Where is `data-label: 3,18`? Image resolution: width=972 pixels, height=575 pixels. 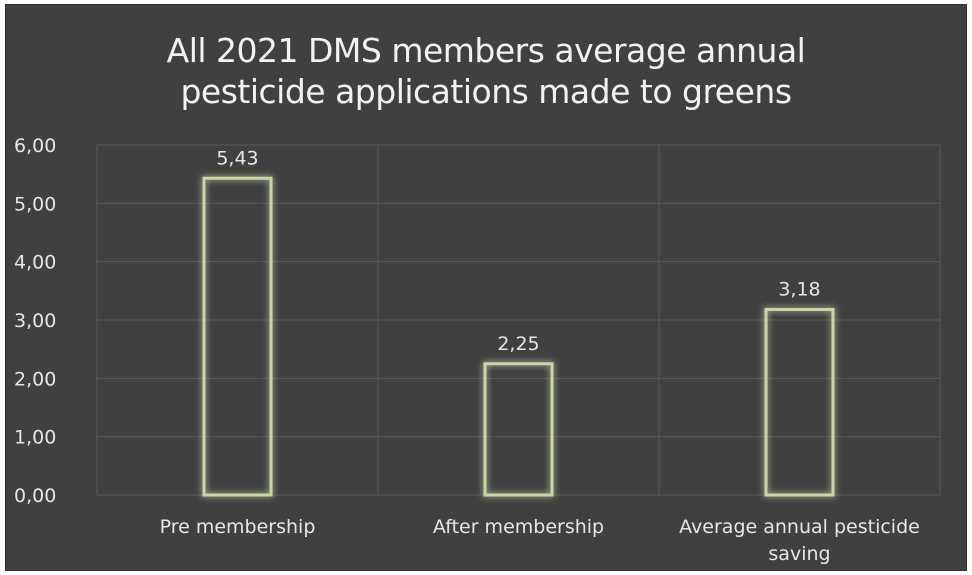 data-label: 3,18 is located at coordinates (799, 290).